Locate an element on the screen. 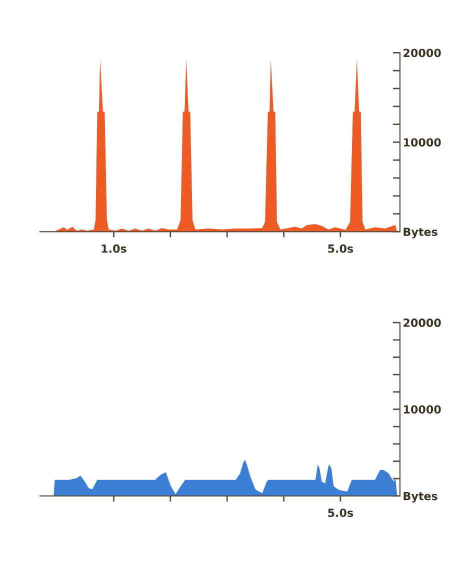 Image resolution: width=455 pixels, height=561 pixels. x-tick-label: 1.0s is located at coordinates (114, 248).